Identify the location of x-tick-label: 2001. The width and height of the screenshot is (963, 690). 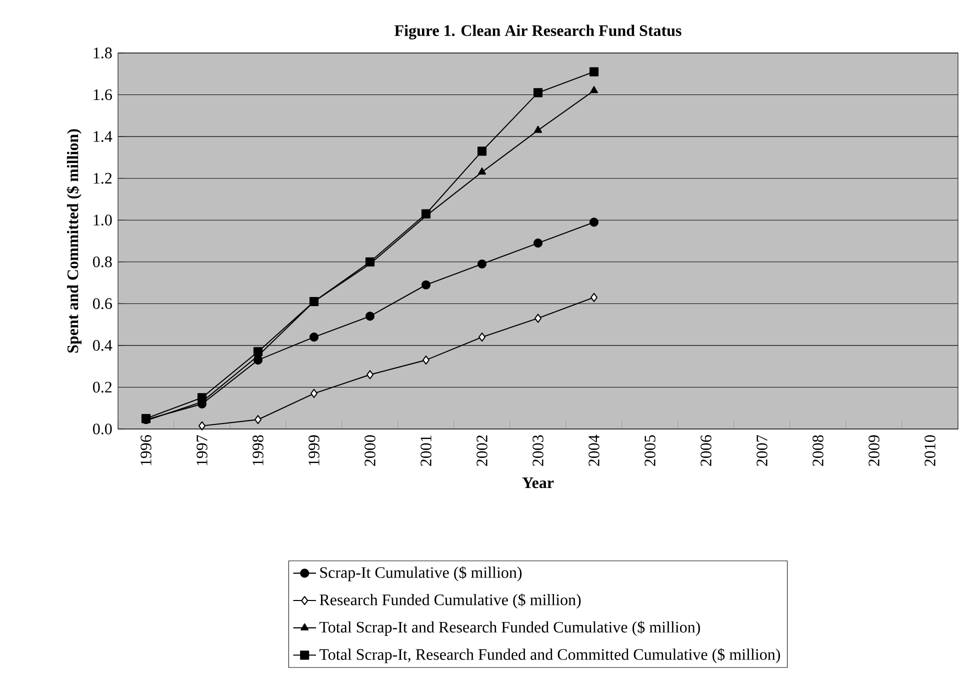
(426, 451).